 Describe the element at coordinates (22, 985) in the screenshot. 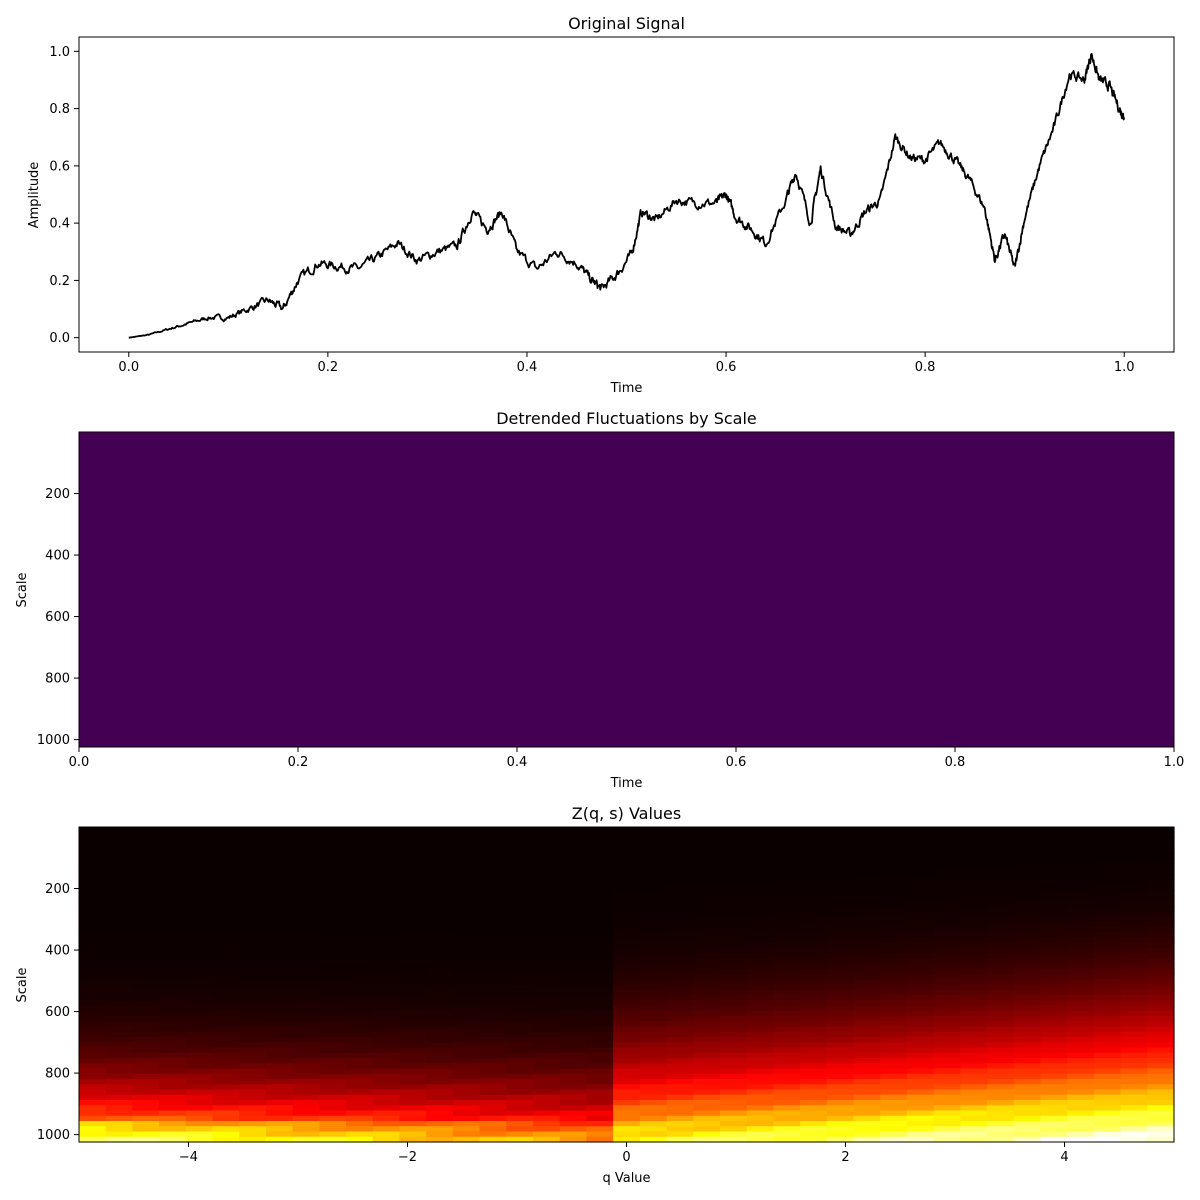

I see `zqs-y-axis-label: Scale` at that location.